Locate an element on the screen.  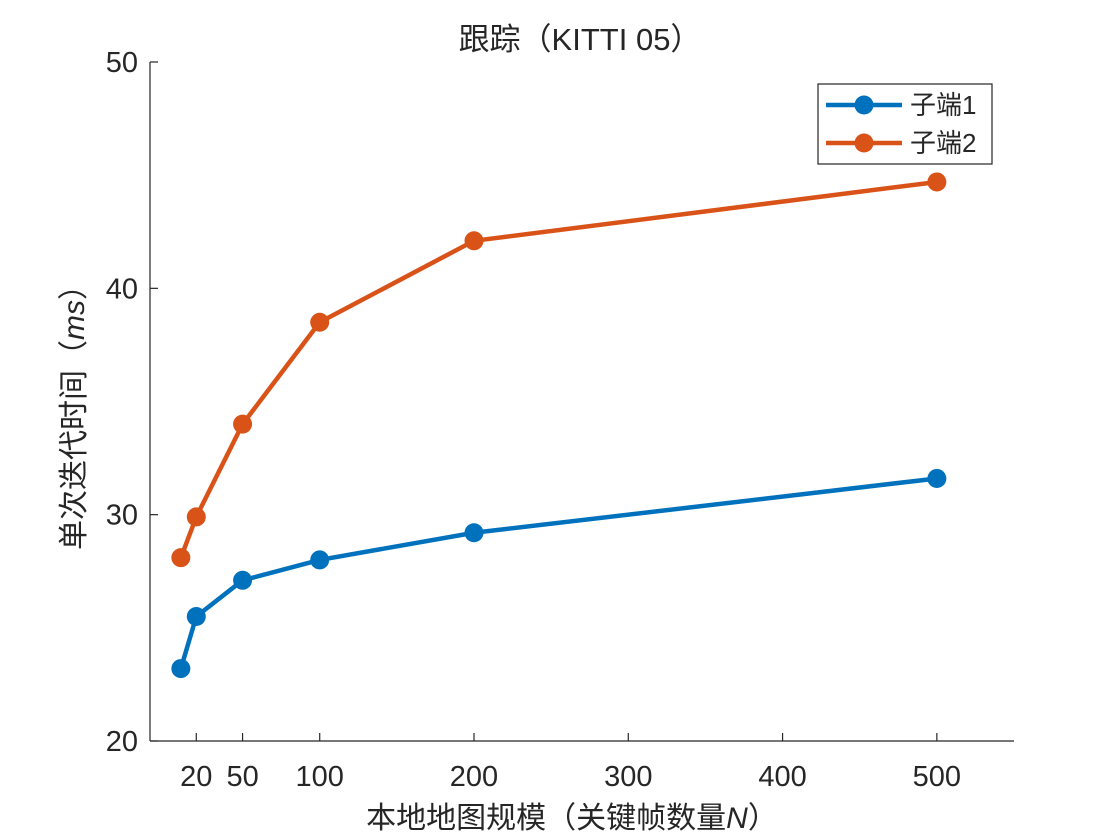
chart-title: 跟踪（KITTI 05） is located at coordinates (580, 39).